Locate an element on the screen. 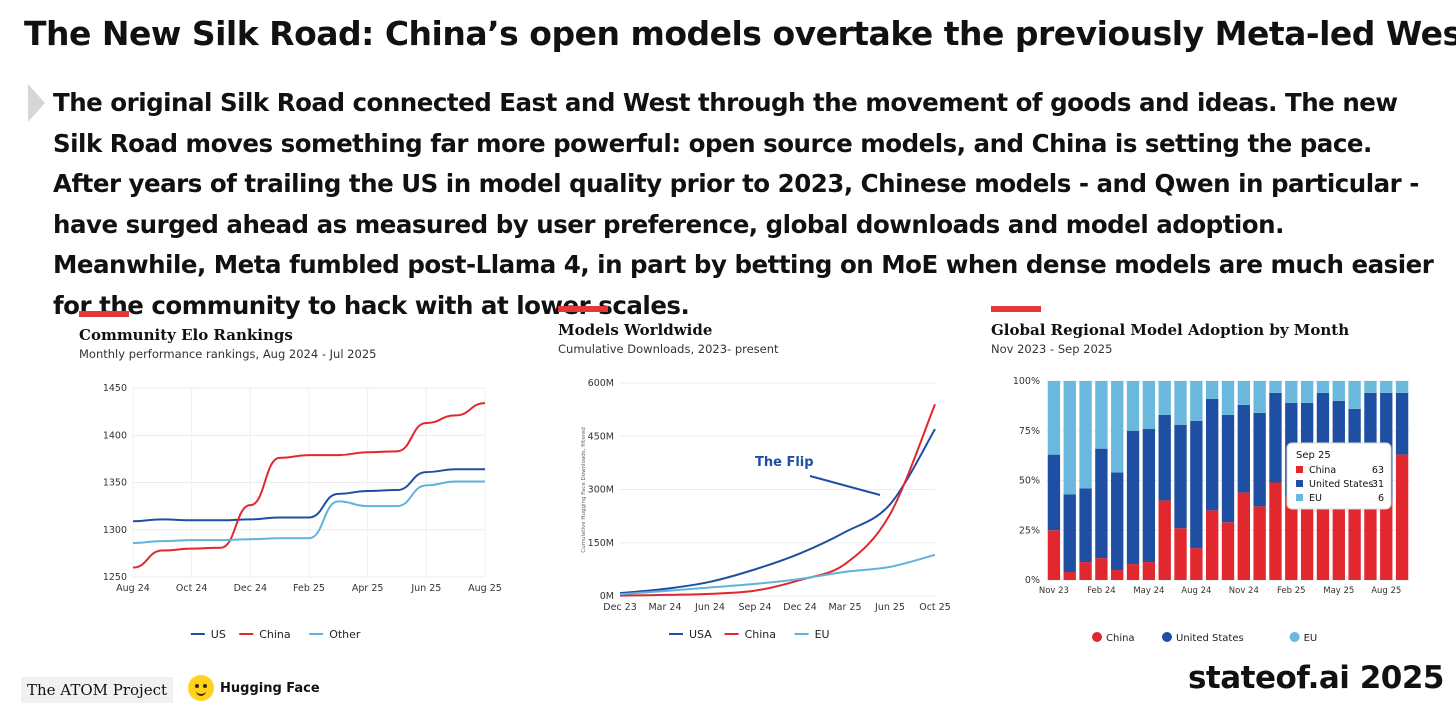 This screenshot has height=719, width=1456. adoption-tooltip-value: 63 is located at coordinates (1378, 470).